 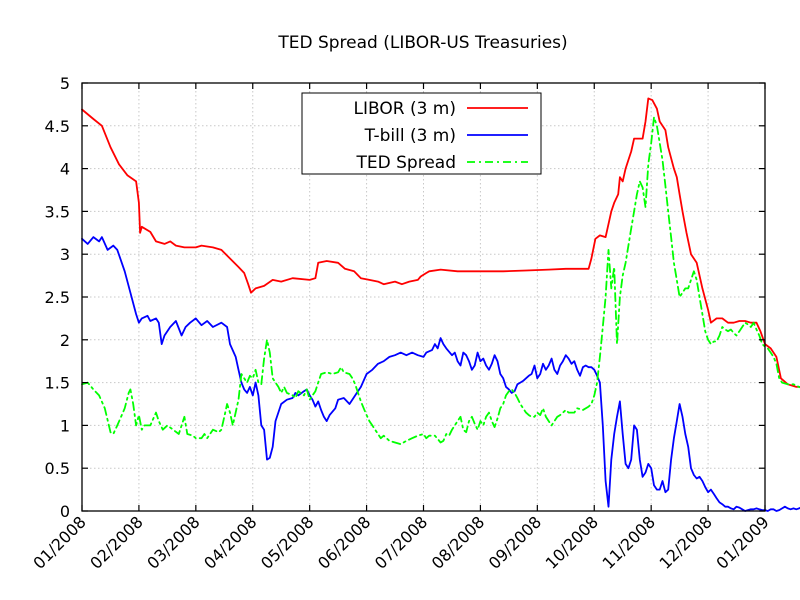 I want to click on y-tick-label: 1, so click(x=65, y=425).